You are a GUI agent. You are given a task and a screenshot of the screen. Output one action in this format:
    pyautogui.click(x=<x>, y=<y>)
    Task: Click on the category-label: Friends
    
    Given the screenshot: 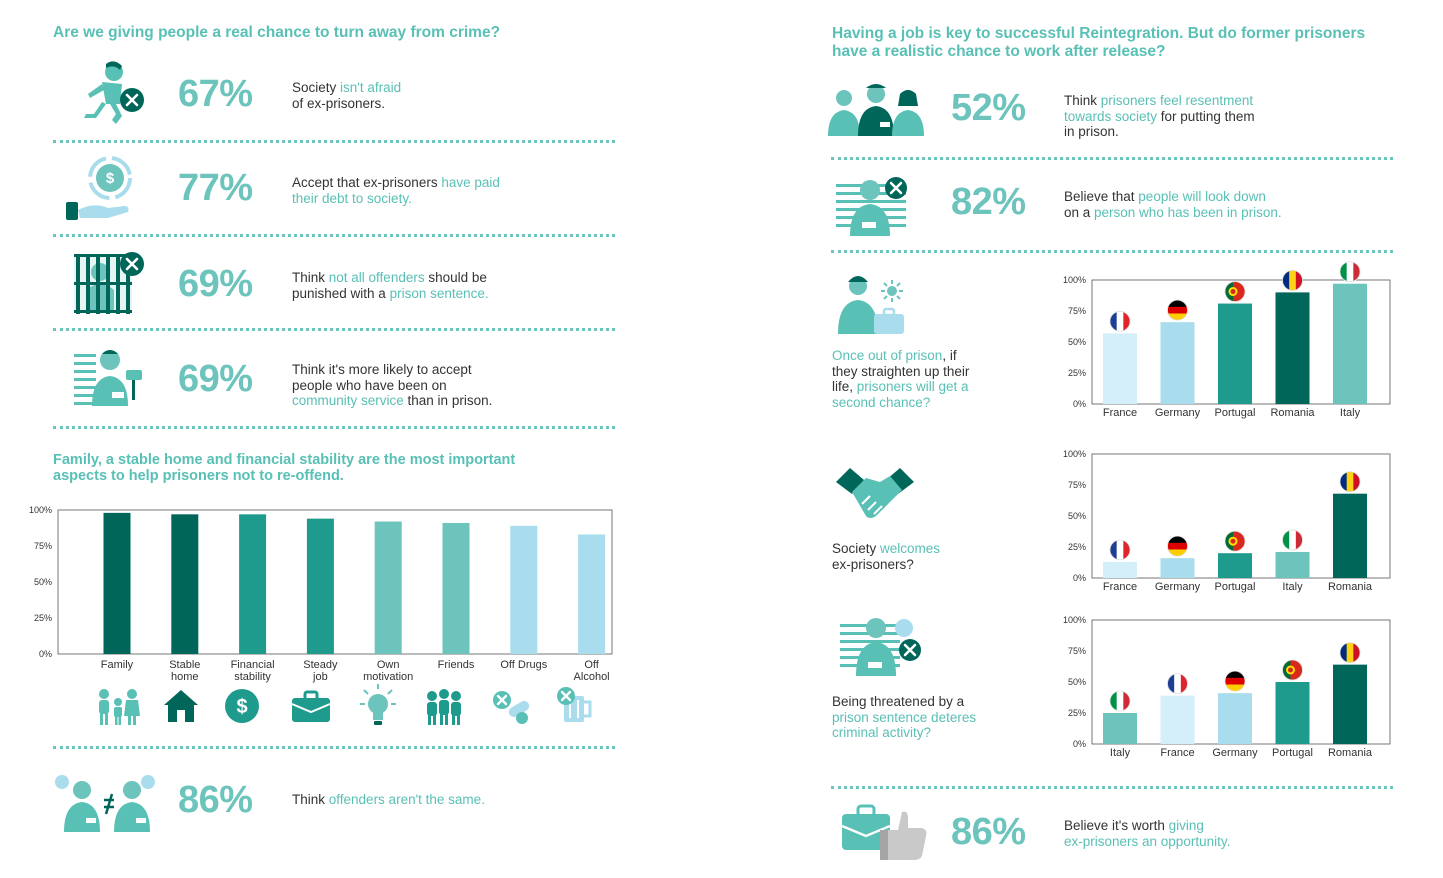 What is the action you would take?
    pyautogui.click(x=456, y=665)
    